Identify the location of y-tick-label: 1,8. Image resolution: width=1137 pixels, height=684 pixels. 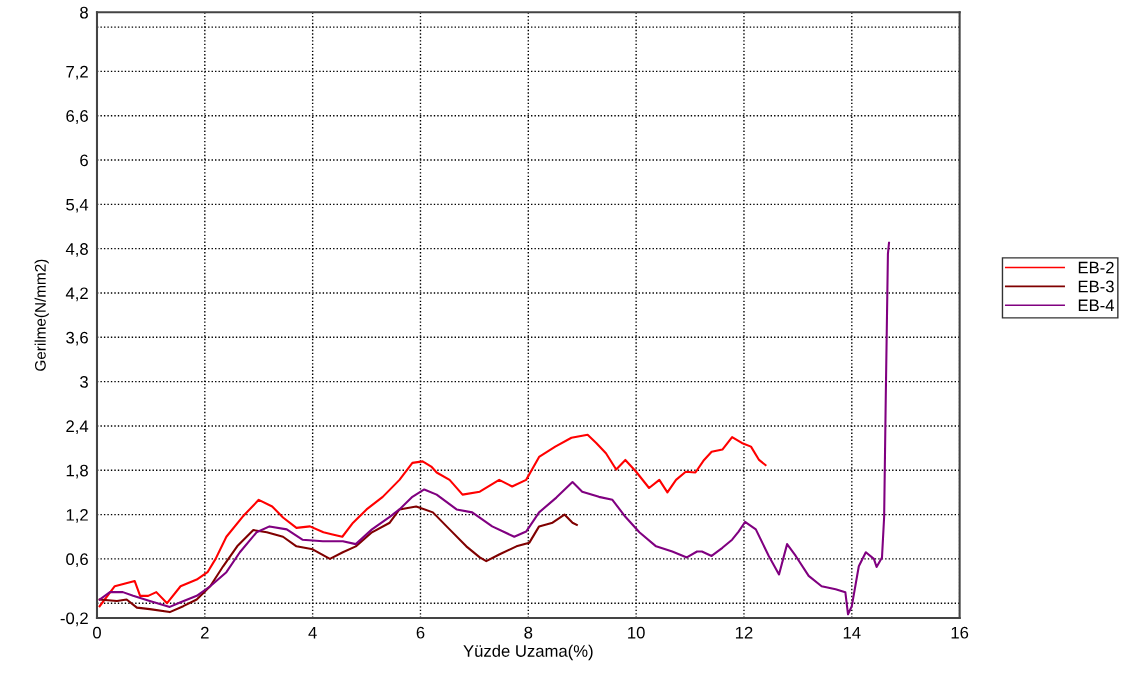
(77, 471).